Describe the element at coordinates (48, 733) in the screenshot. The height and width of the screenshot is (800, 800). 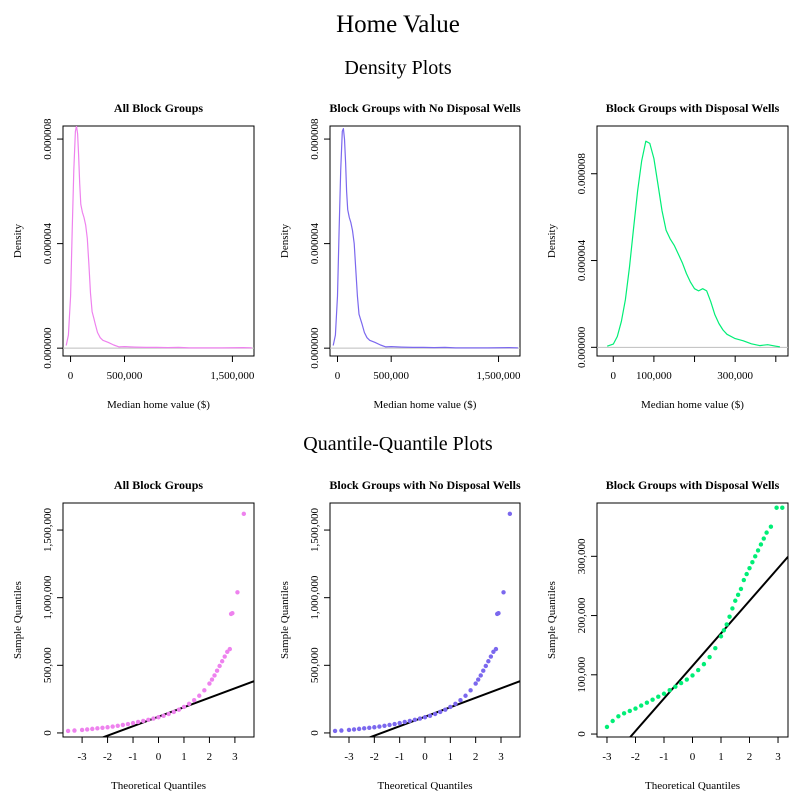
I see `y-tick-label: 0` at that location.